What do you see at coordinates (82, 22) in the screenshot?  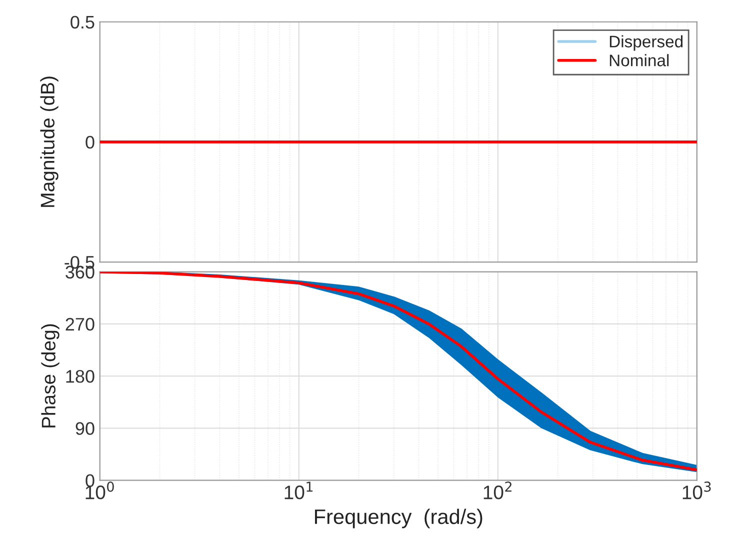 I see `y-tick-label: 0.5` at bounding box center [82, 22].